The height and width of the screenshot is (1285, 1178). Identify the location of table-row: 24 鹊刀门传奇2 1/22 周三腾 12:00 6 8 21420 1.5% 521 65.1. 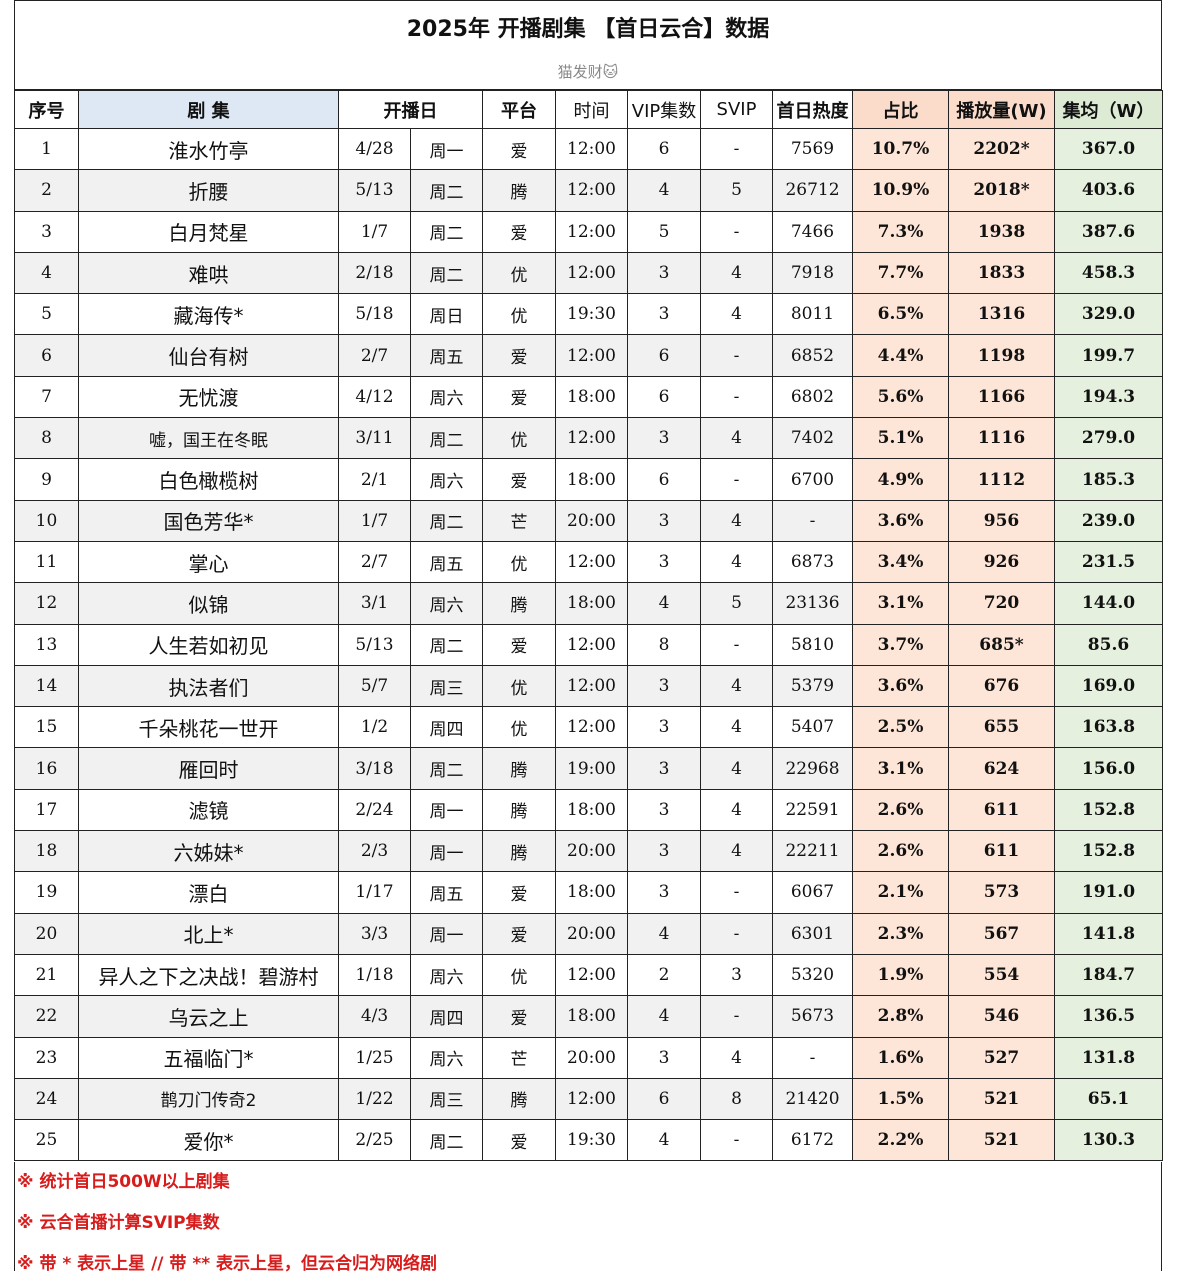
(588, 1099).